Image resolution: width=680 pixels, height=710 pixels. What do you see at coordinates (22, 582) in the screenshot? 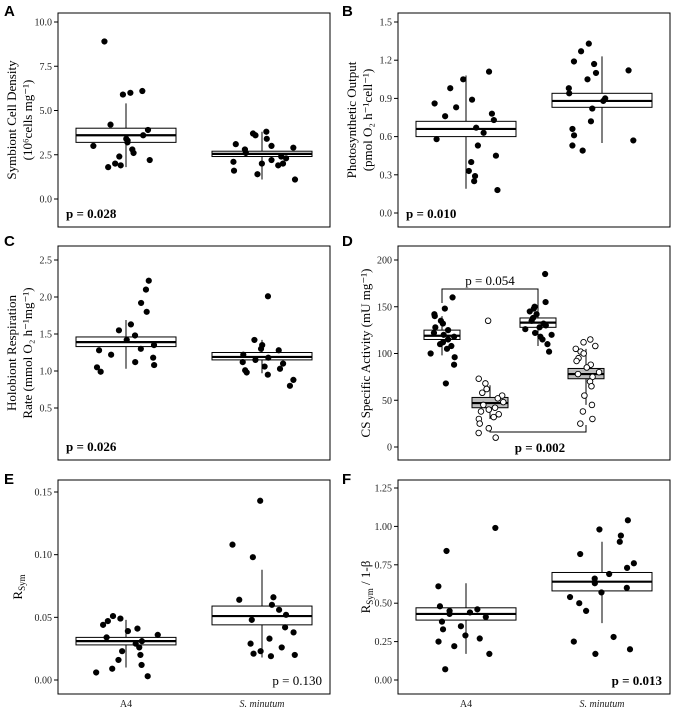
I see `panel-e-ylabel-sub: Sym` at bounding box center [22, 582].